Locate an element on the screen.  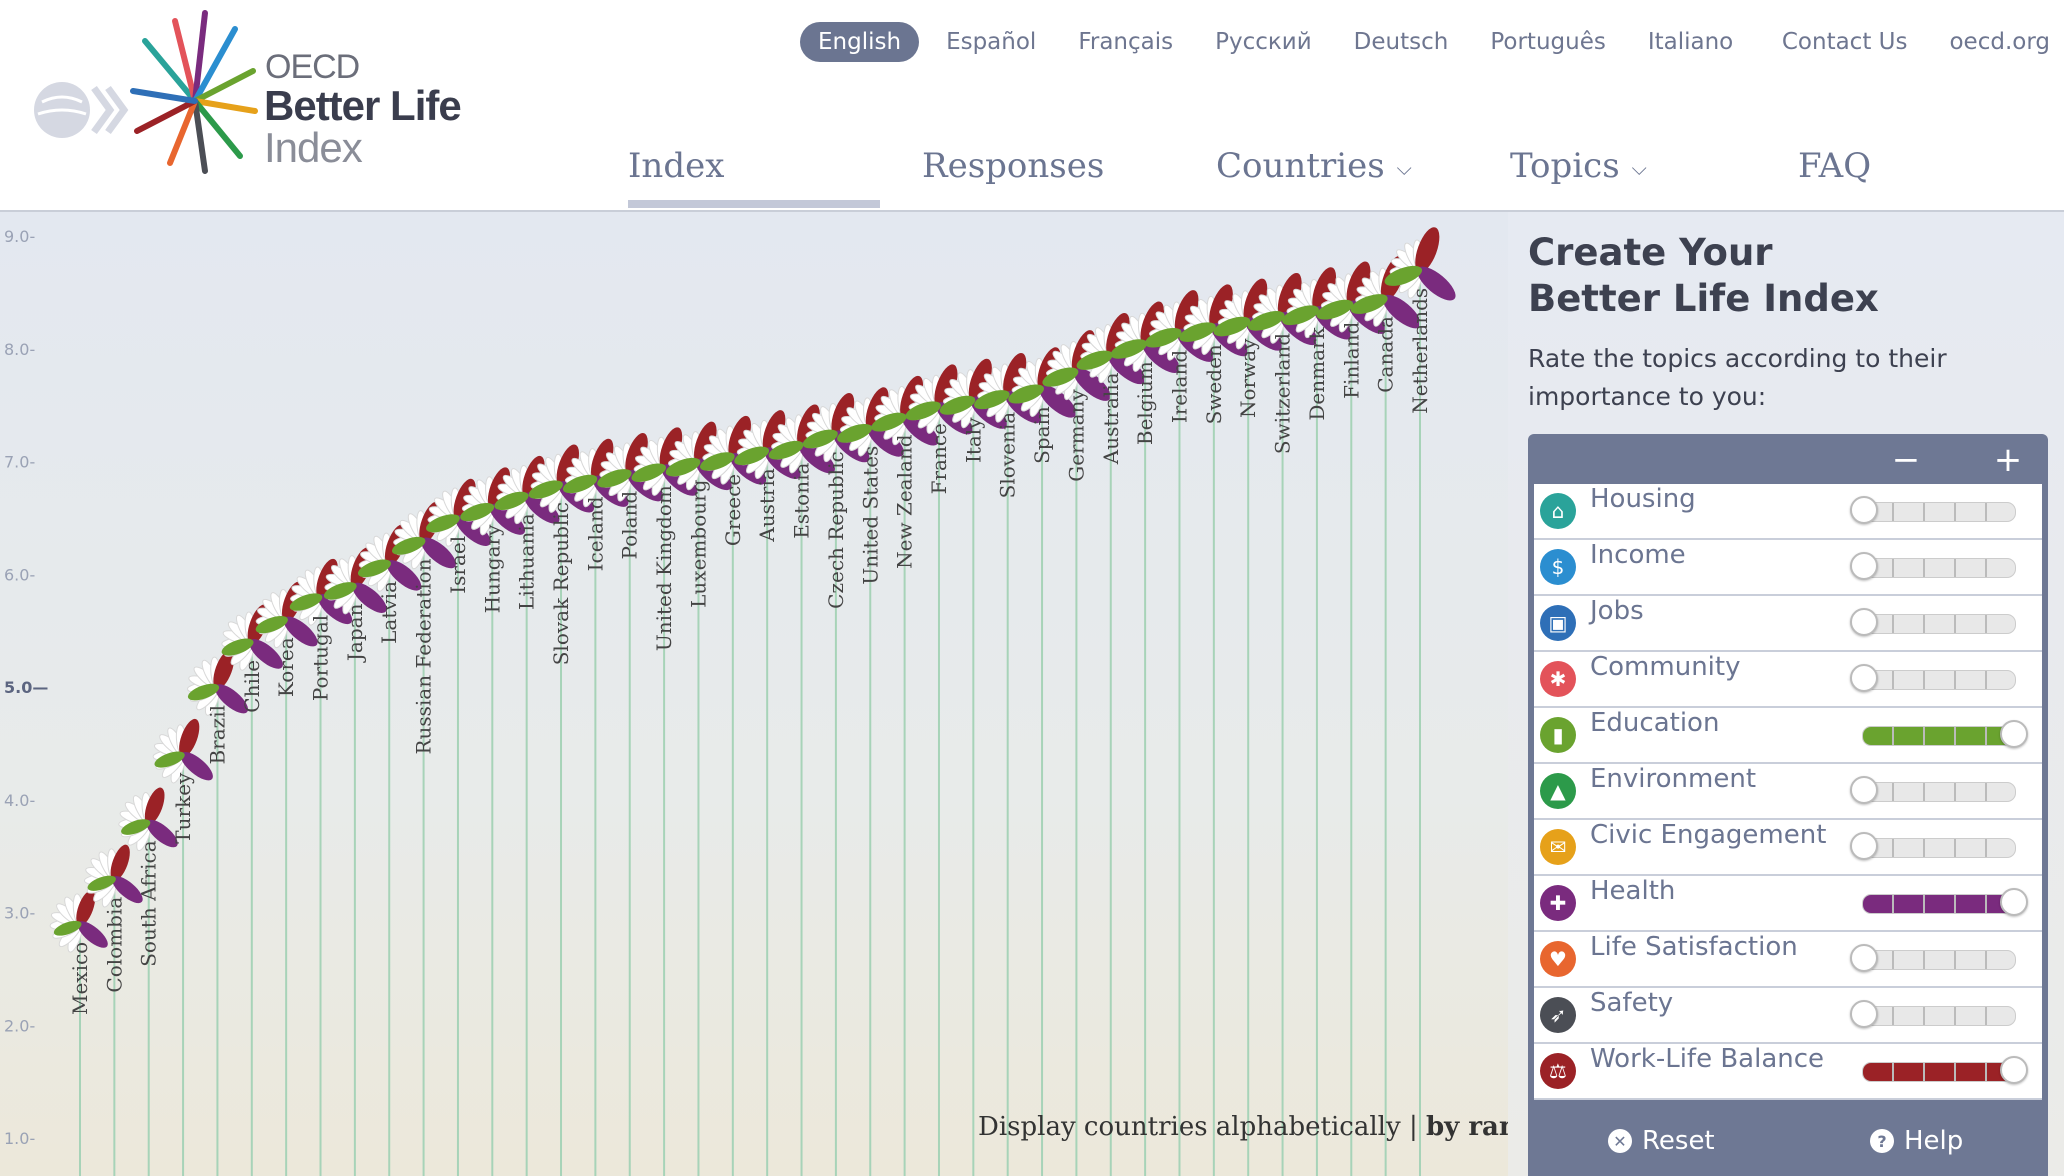
country-flower: Netherlands is located at coordinates (1421, 700).